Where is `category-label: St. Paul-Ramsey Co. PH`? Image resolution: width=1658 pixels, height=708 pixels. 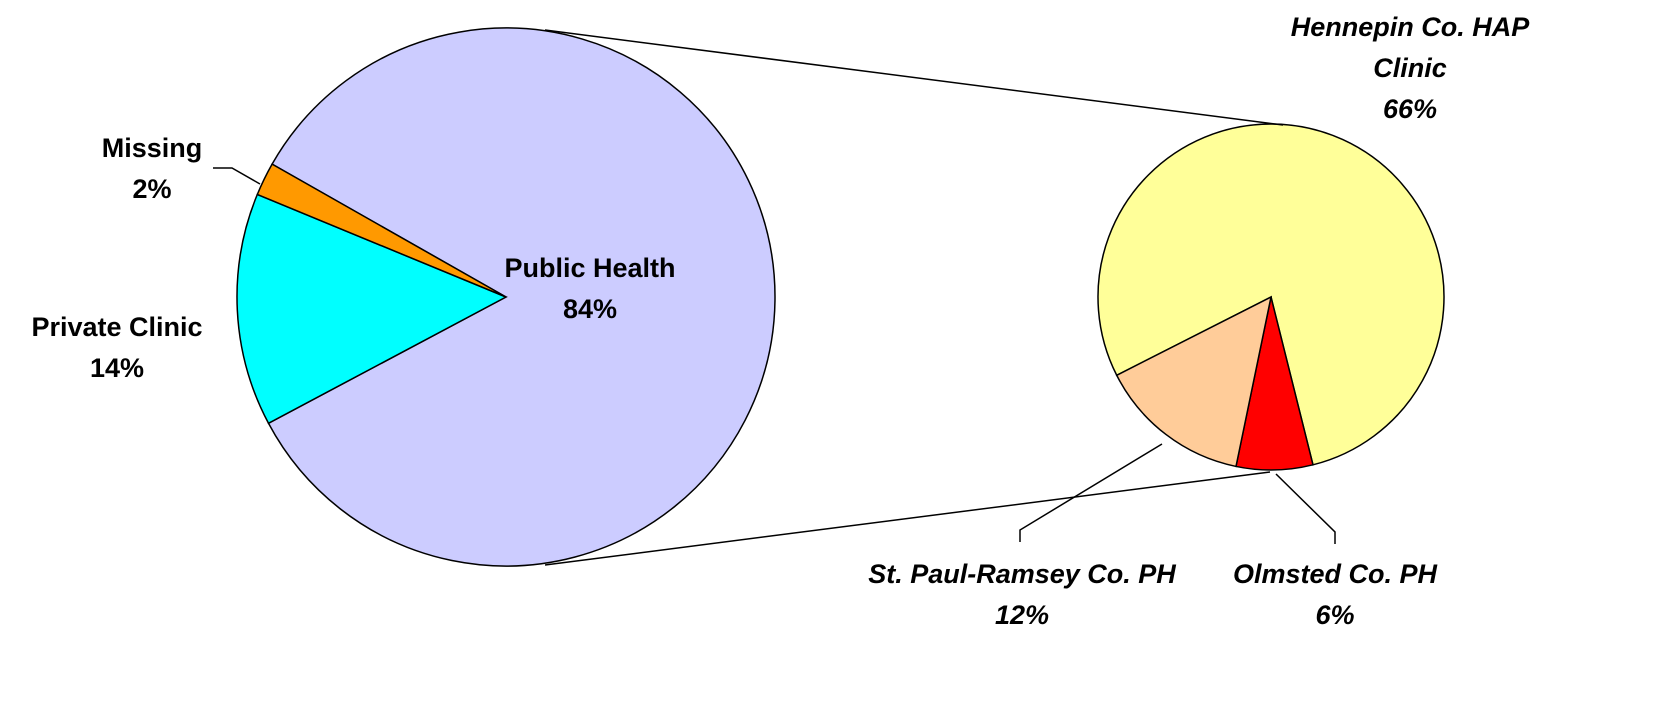
category-label: St. Paul-Ramsey Co. PH is located at coordinates (1022, 574).